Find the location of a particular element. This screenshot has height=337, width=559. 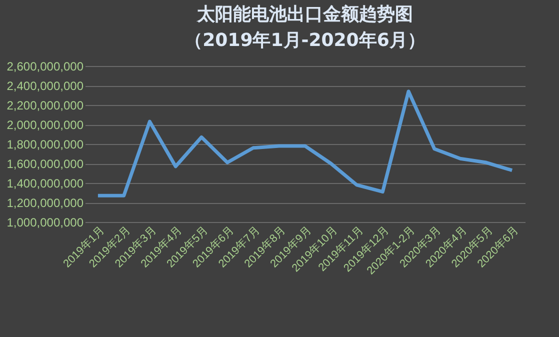

y-tick-label: 2,000,000,000 is located at coordinates (45, 125).